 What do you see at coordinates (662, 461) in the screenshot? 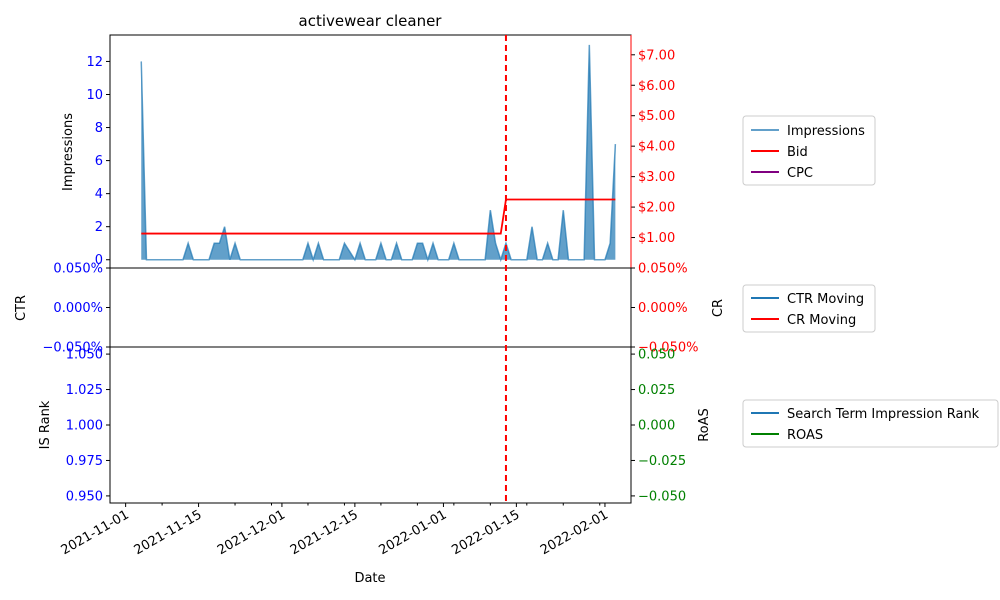
I see `y2-tick-label: −0.025` at bounding box center [662, 461].